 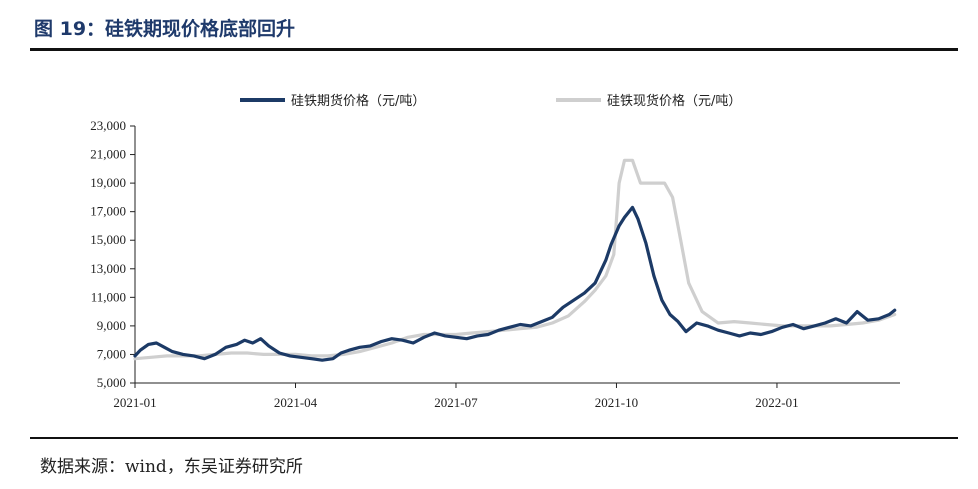 What do you see at coordinates (165, 29) in the screenshot?
I see `figure-title: 图 19：硅铁期现价格底部回升` at bounding box center [165, 29].